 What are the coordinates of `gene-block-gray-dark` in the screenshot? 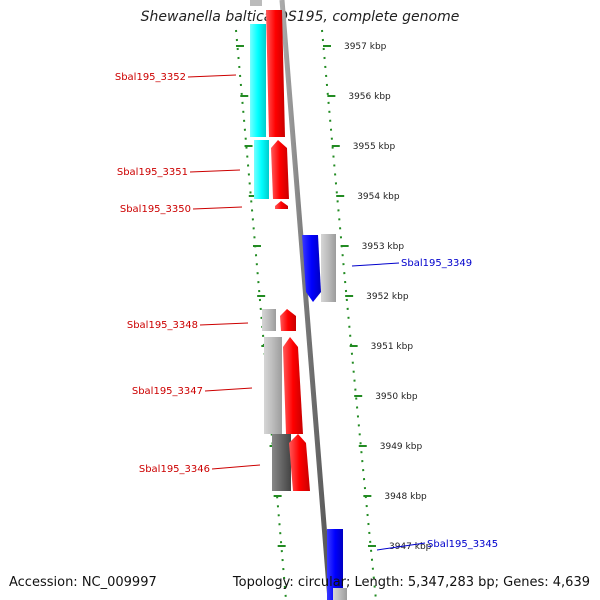 It's located at (281, 462).